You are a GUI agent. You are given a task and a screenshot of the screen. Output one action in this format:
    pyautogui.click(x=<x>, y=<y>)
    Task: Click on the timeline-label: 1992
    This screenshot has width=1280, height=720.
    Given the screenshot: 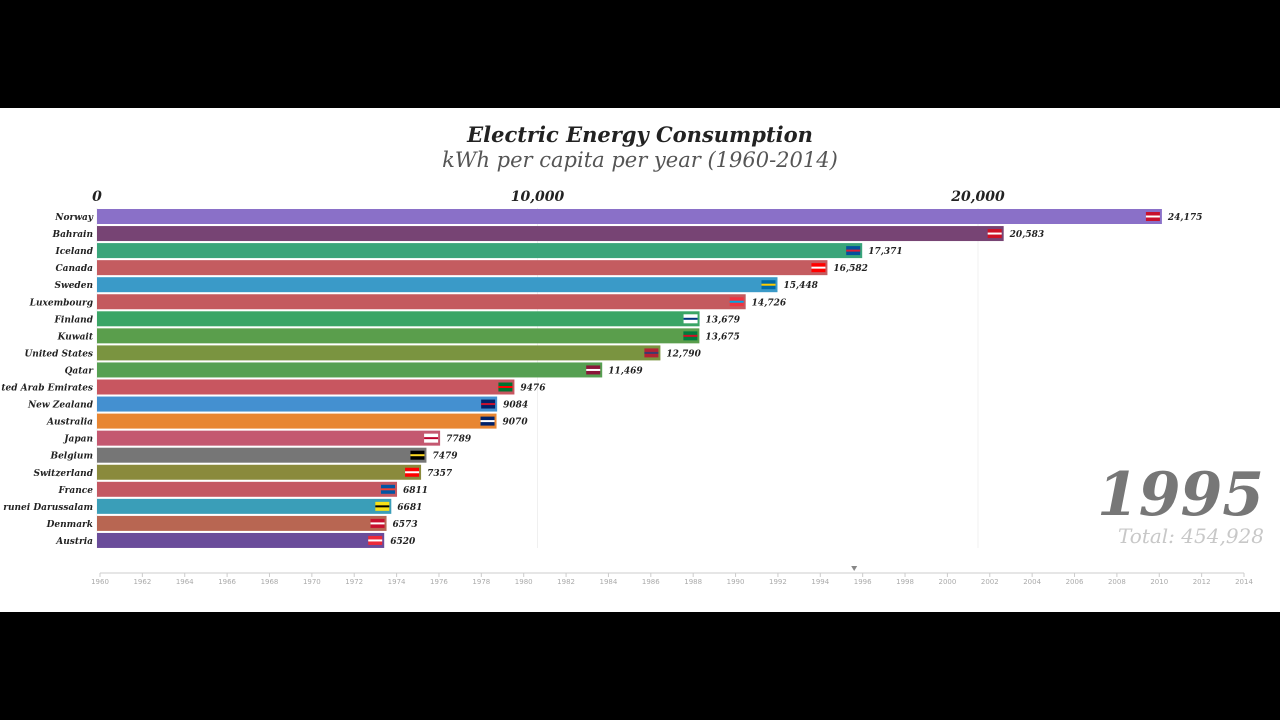 What is the action you would take?
    pyautogui.click(x=778, y=582)
    